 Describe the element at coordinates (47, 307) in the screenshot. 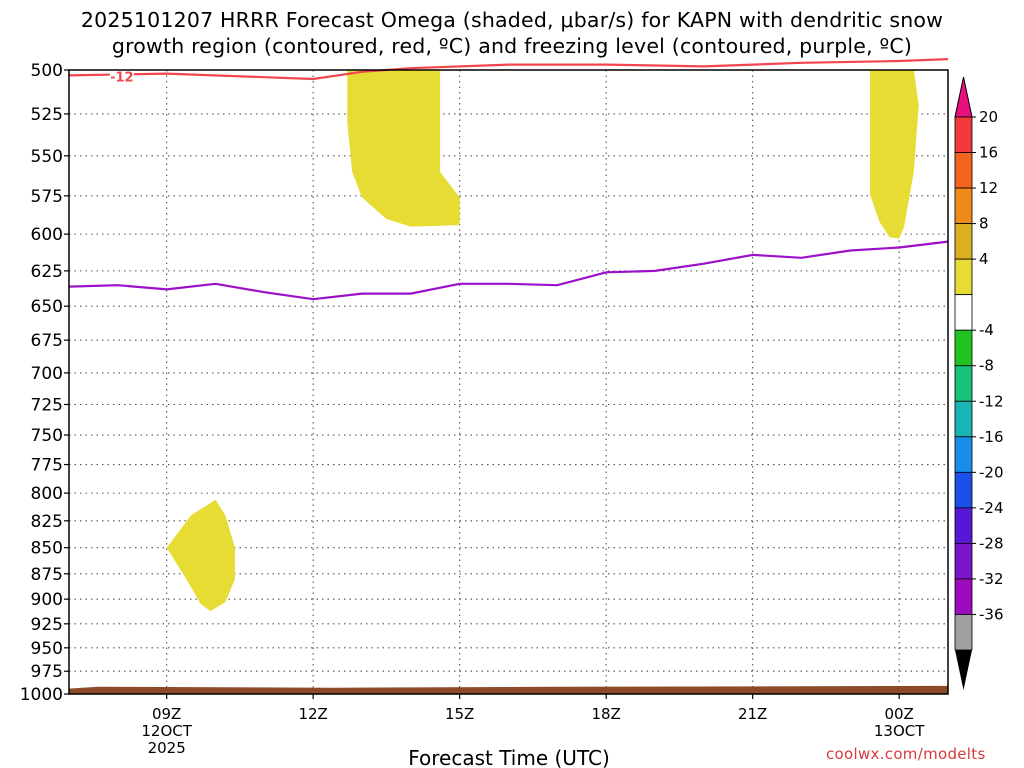

I see `y-tick-label: 650` at that location.